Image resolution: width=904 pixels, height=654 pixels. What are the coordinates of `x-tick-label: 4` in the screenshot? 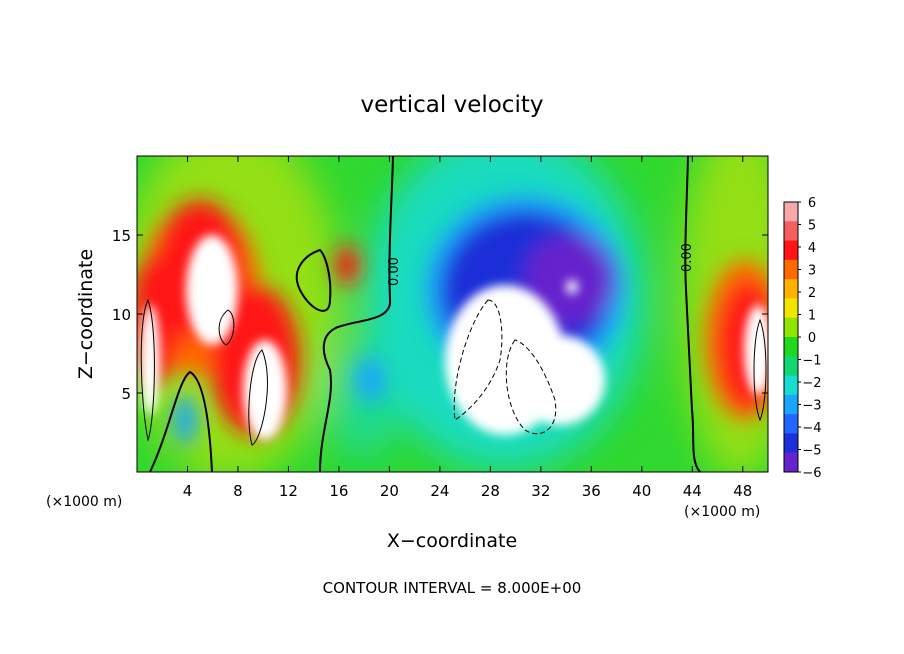 It's located at (188, 491).